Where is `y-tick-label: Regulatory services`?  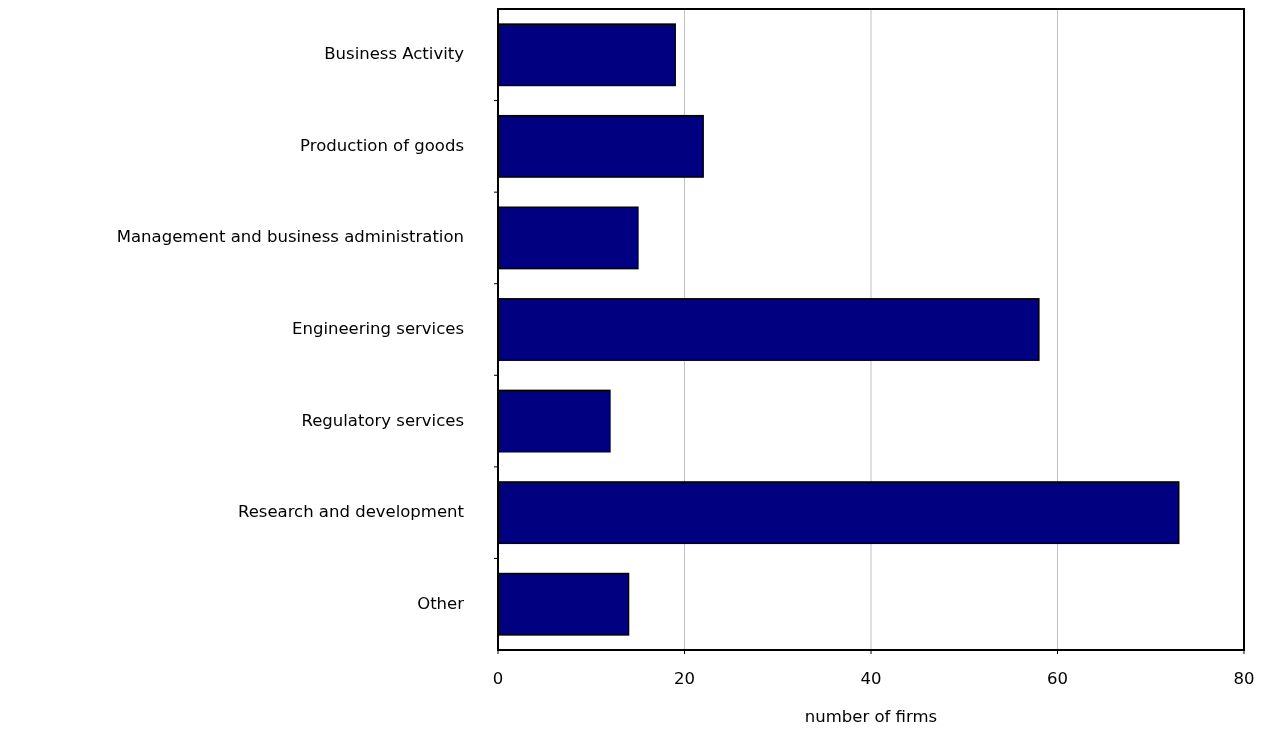 y-tick-label: Regulatory services is located at coordinates (382, 420).